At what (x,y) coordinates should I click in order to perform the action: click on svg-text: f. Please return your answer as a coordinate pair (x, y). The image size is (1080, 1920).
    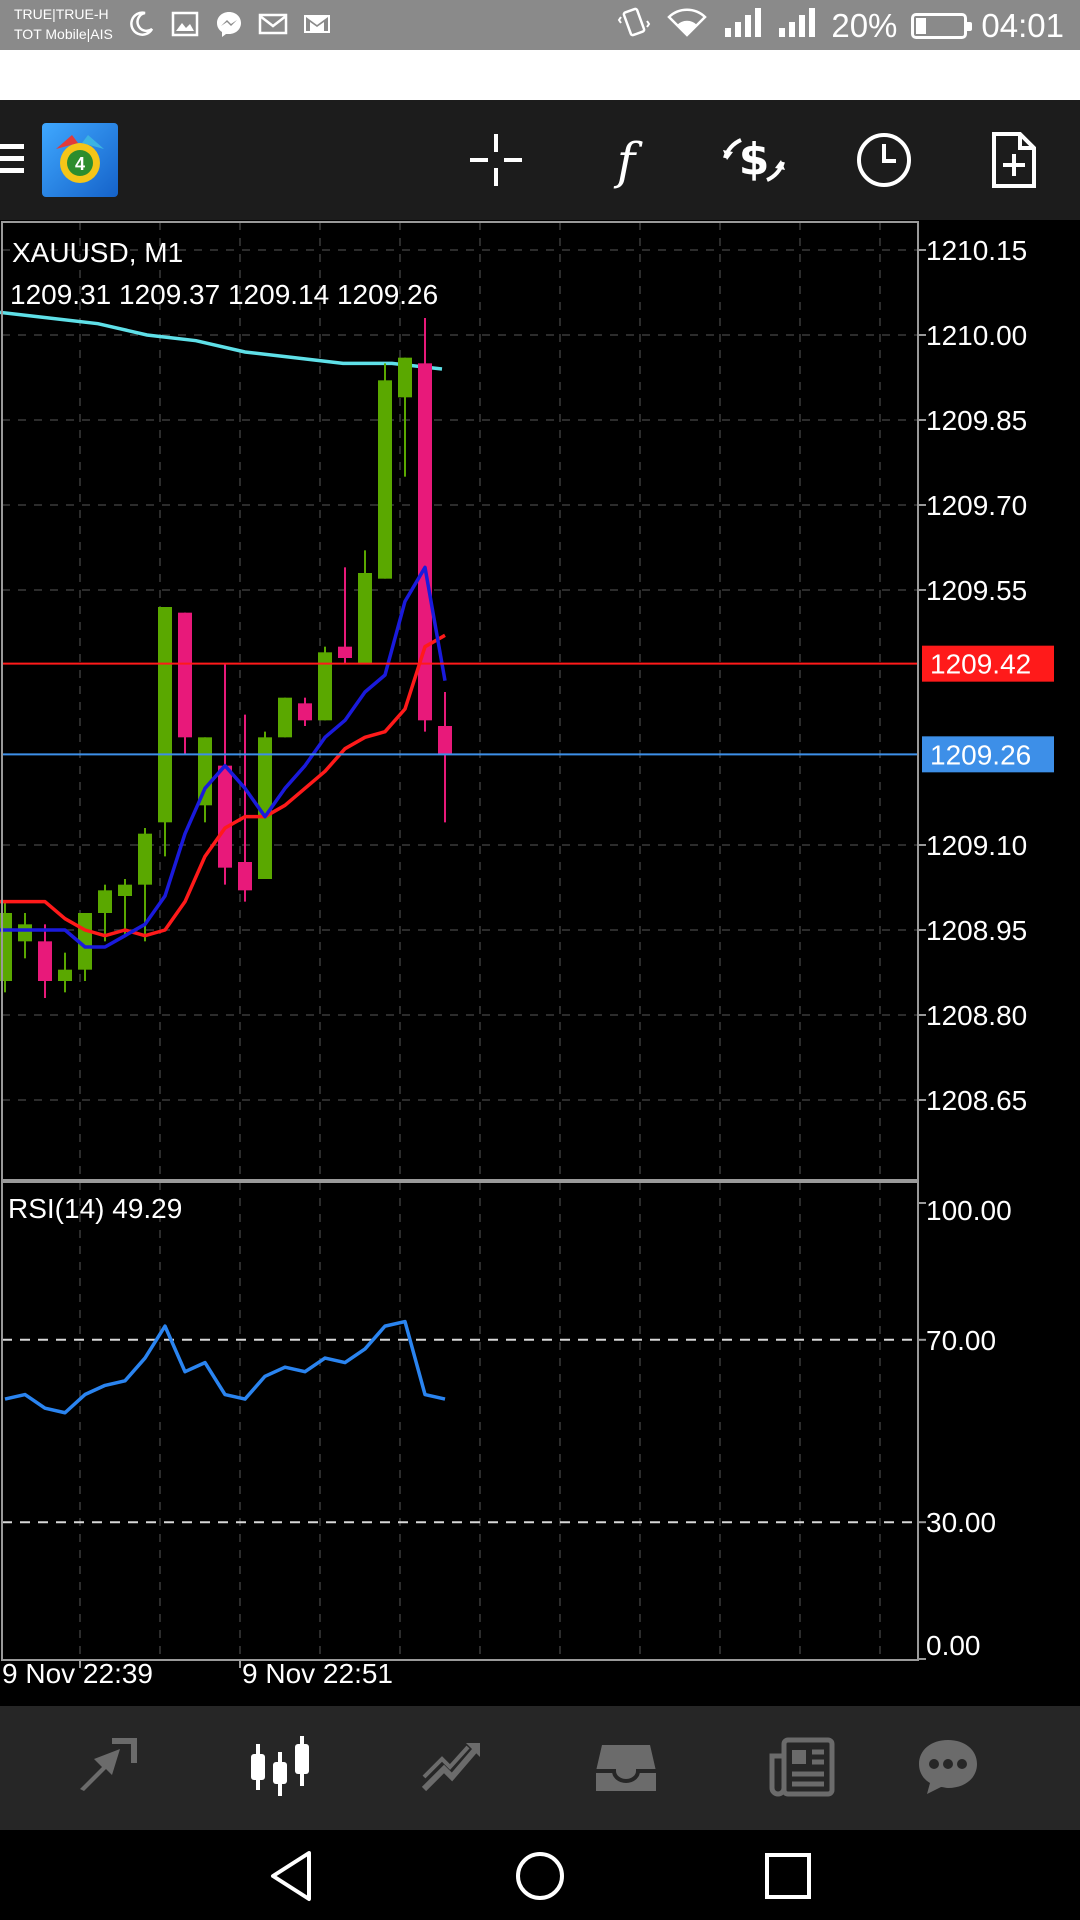
    Looking at the image, I should click on (628, 161).